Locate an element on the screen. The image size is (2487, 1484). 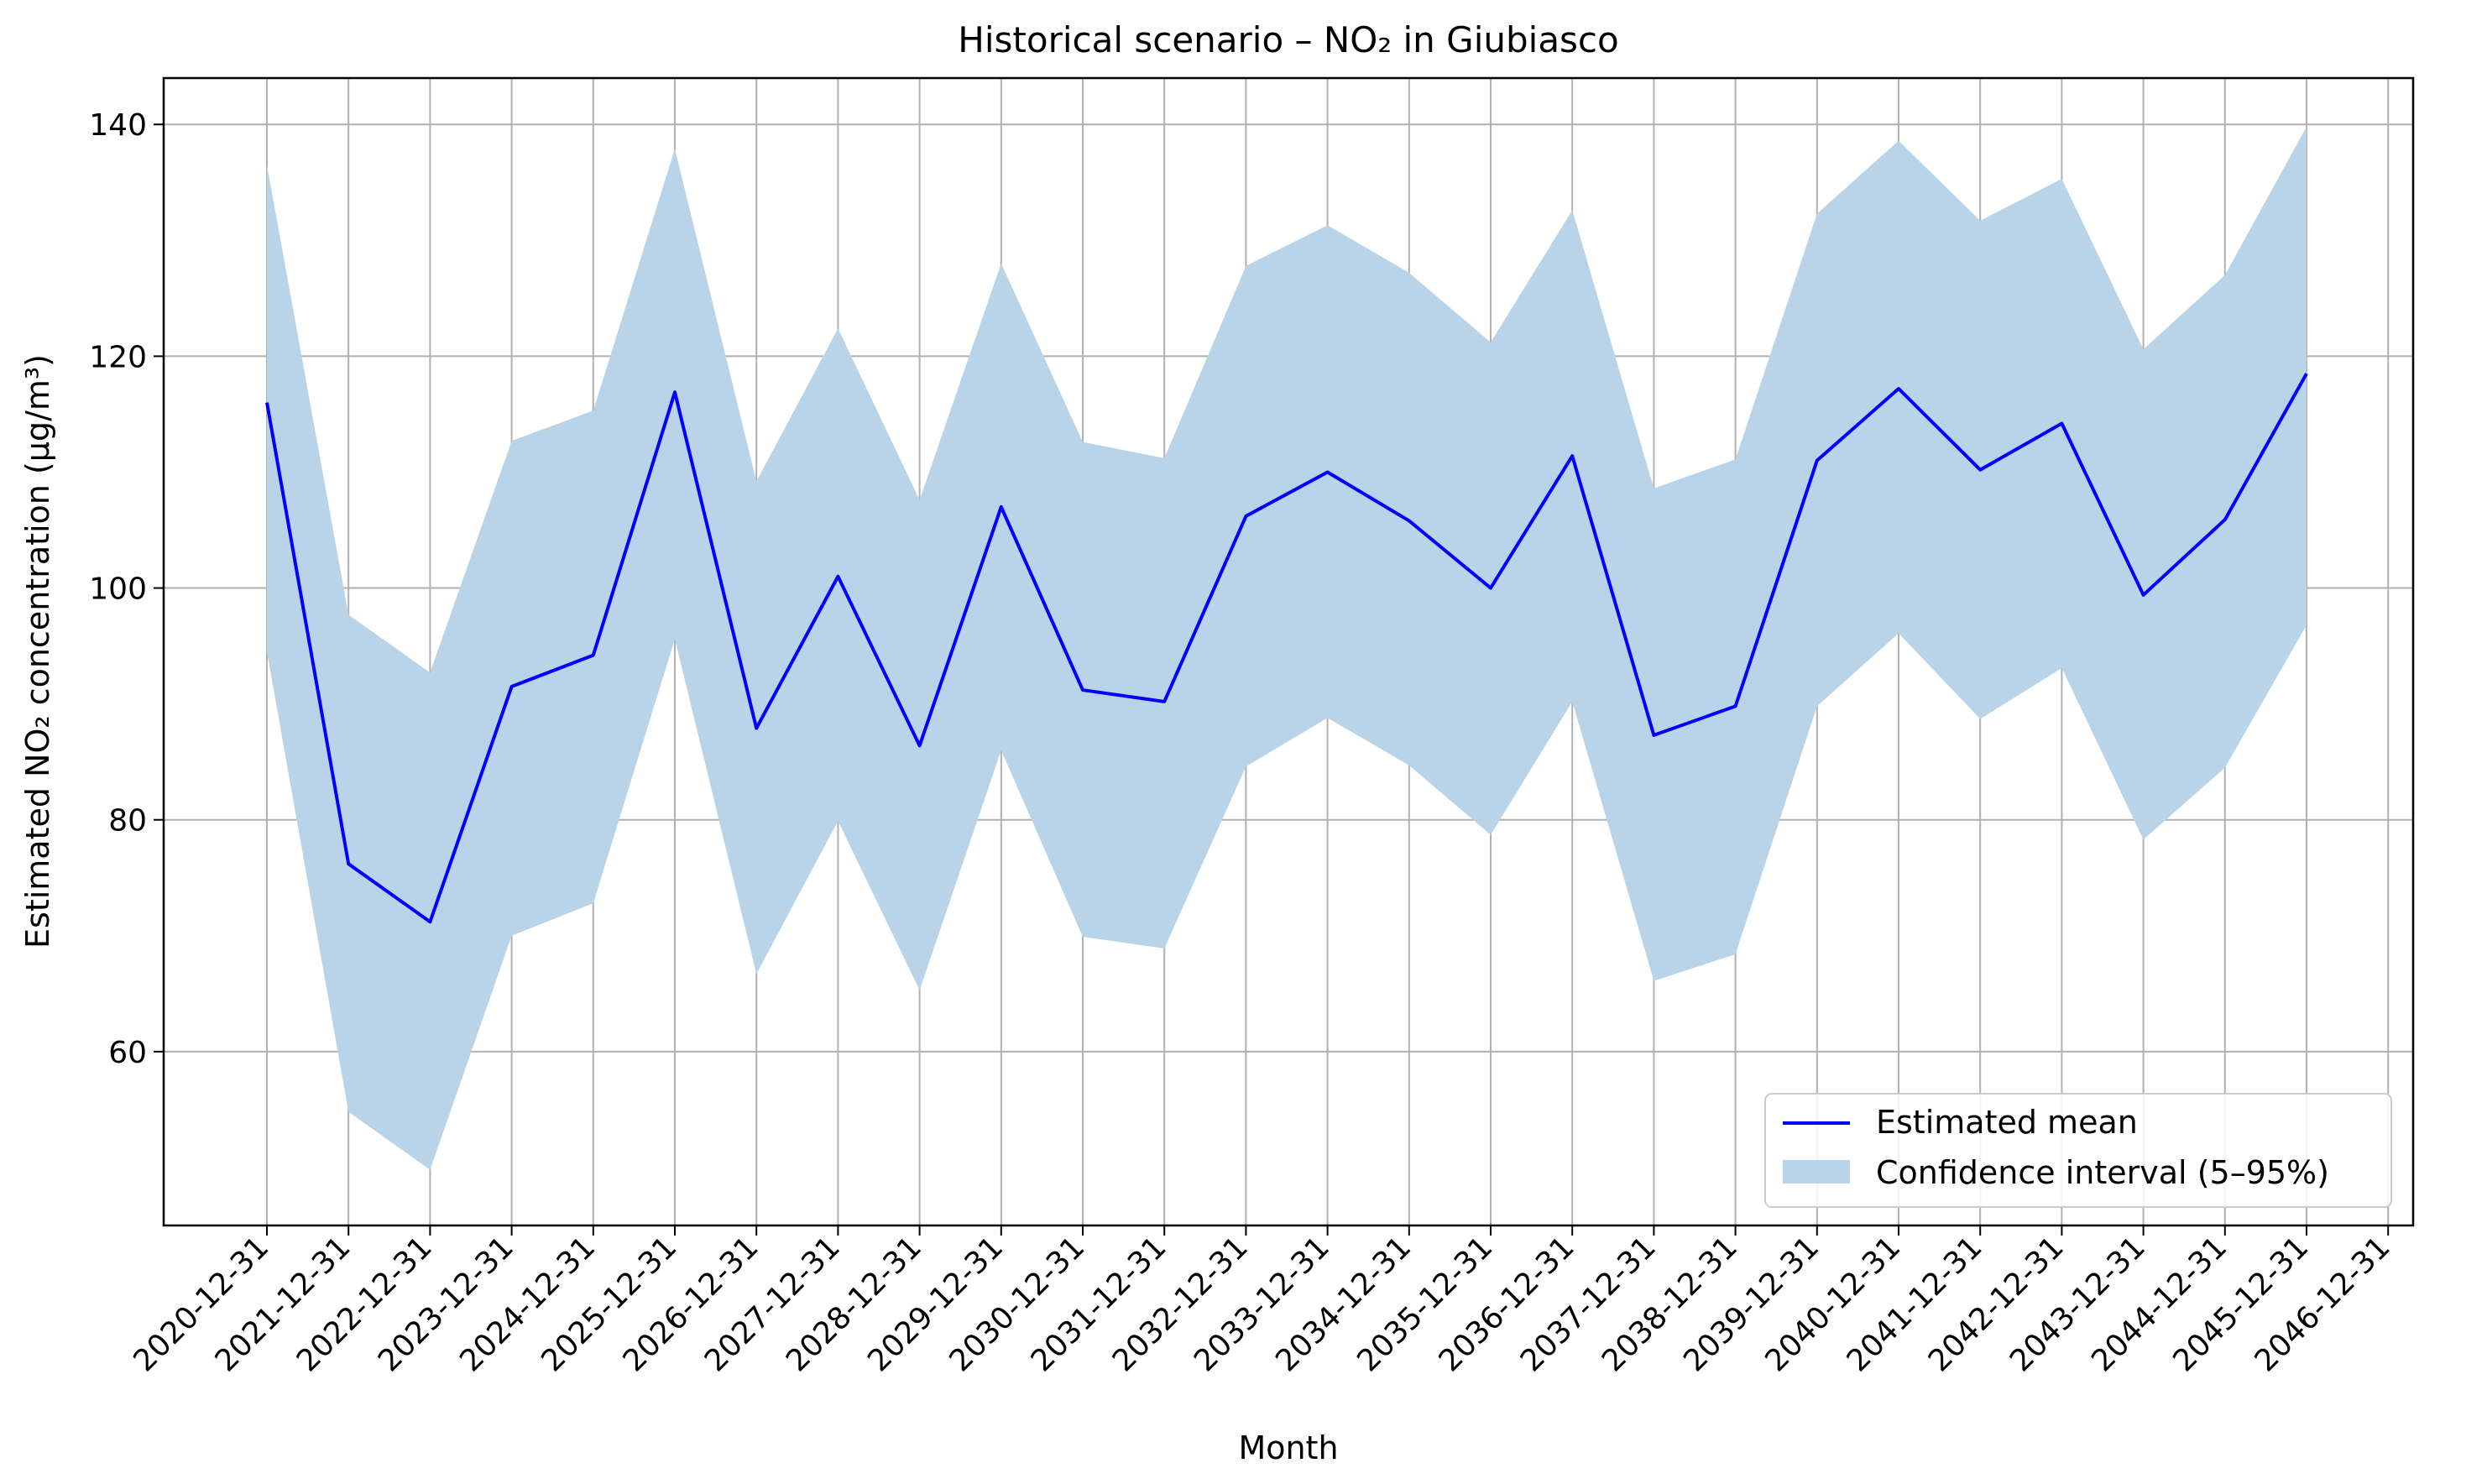
chart-title: Historical scenario – NO₂ in Giubiasco is located at coordinates (1288, 39).